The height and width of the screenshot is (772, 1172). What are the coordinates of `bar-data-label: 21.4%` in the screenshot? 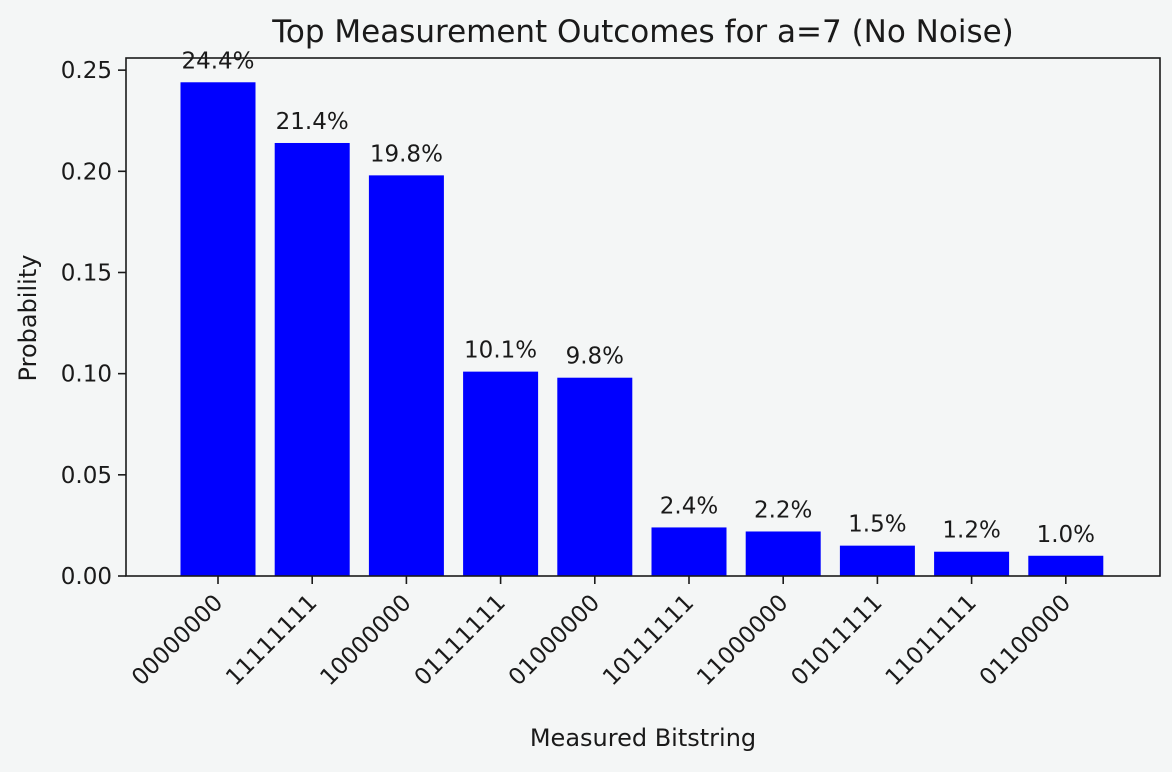 It's located at (312, 122).